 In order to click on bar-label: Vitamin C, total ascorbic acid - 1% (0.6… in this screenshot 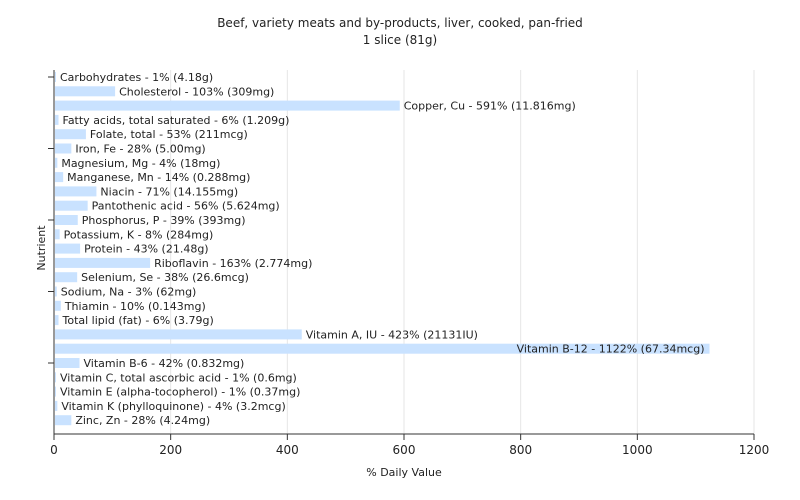, I will do `click(178, 377)`.